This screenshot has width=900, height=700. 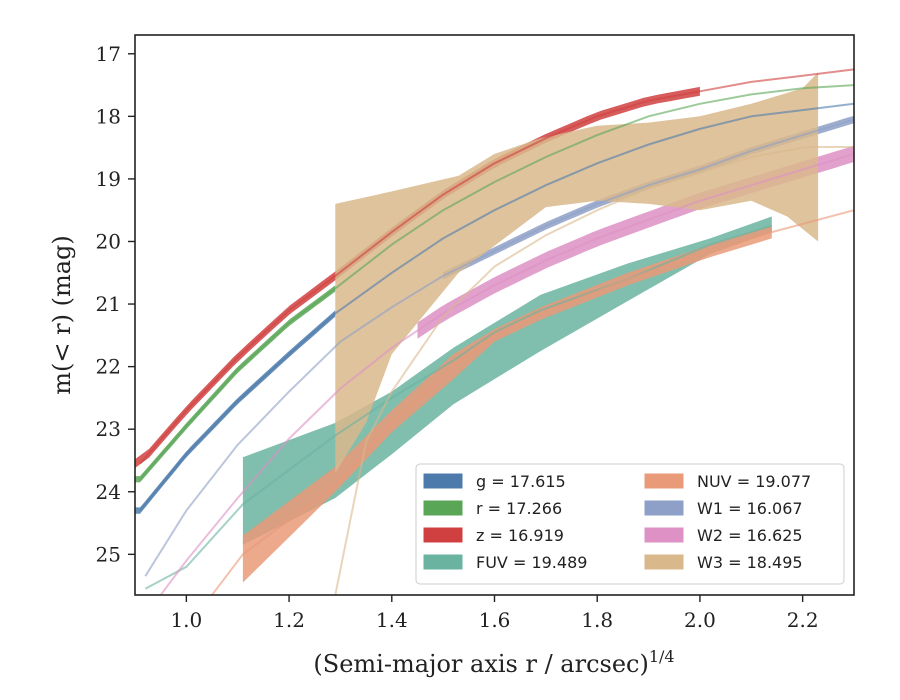 I want to click on x-axis-title: (Semi-major axis r / arcsec)1/4, so click(x=493, y=662).